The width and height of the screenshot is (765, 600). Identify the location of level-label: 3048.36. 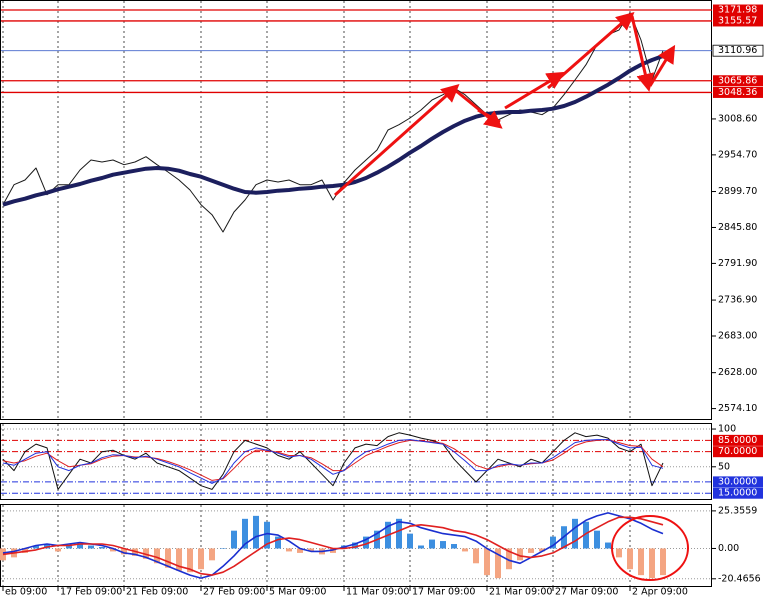
(737, 92).